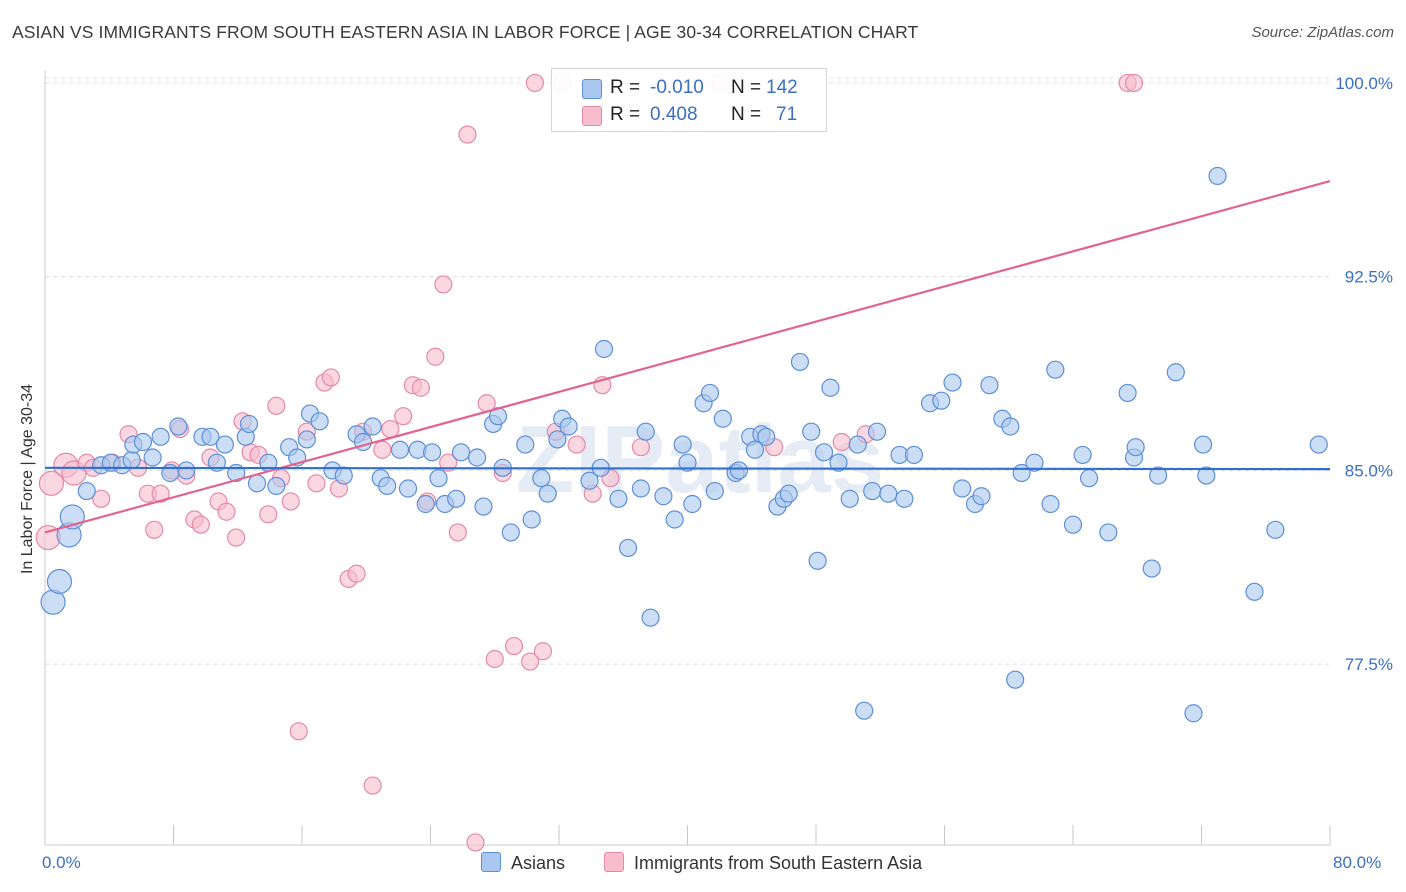 This screenshot has width=1406, height=892. What do you see at coordinates (1322, 32) in the screenshot?
I see `source-note: Source: ZipAtlas.com` at bounding box center [1322, 32].